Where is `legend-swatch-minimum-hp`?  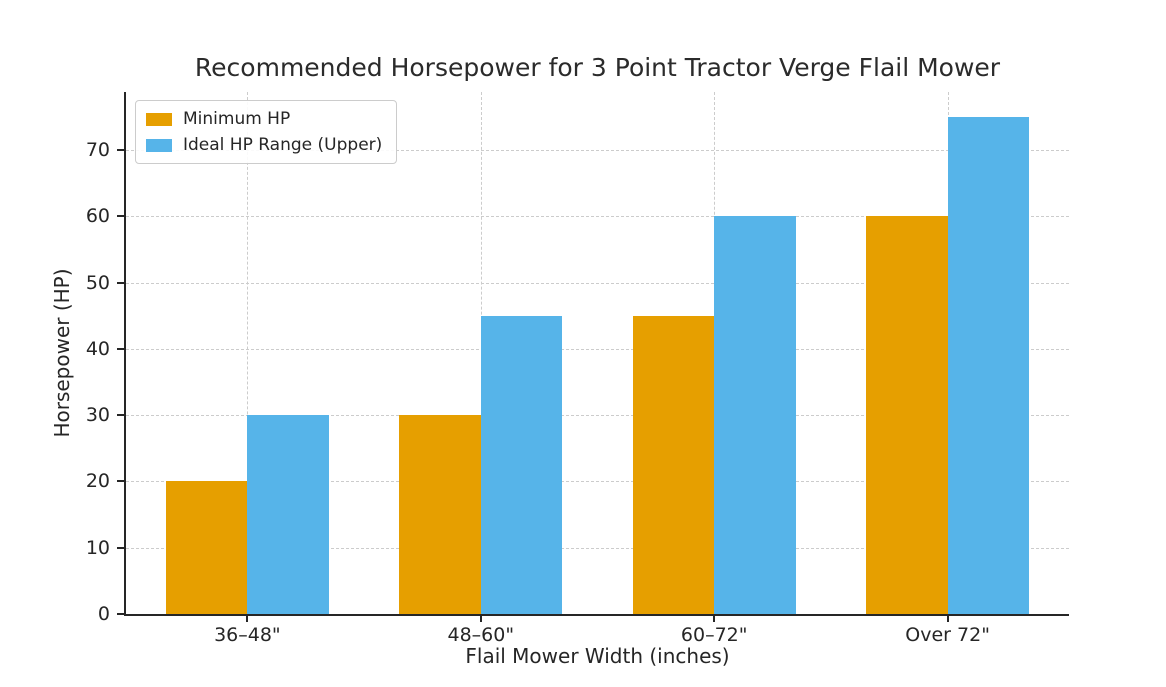 legend-swatch-minimum-hp is located at coordinates (159, 119).